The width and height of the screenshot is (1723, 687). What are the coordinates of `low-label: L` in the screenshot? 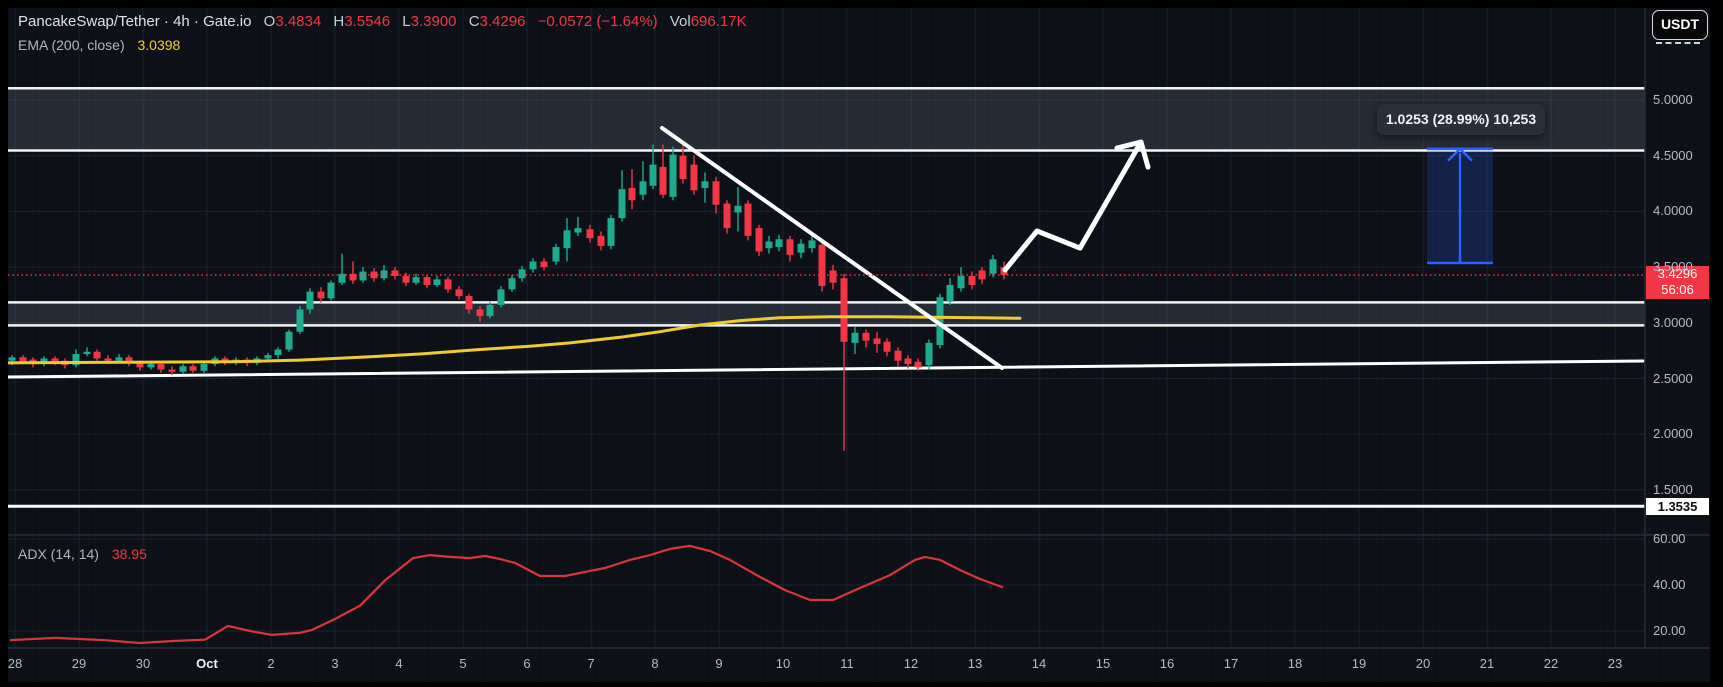 It's located at (406, 21).